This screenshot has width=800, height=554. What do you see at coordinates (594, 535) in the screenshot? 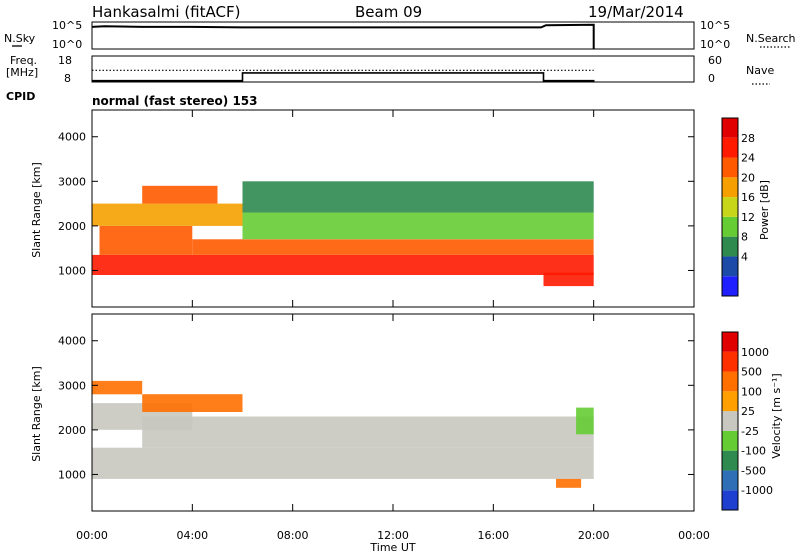
I see `x-tick-label-5: 20:00` at bounding box center [594, 535].